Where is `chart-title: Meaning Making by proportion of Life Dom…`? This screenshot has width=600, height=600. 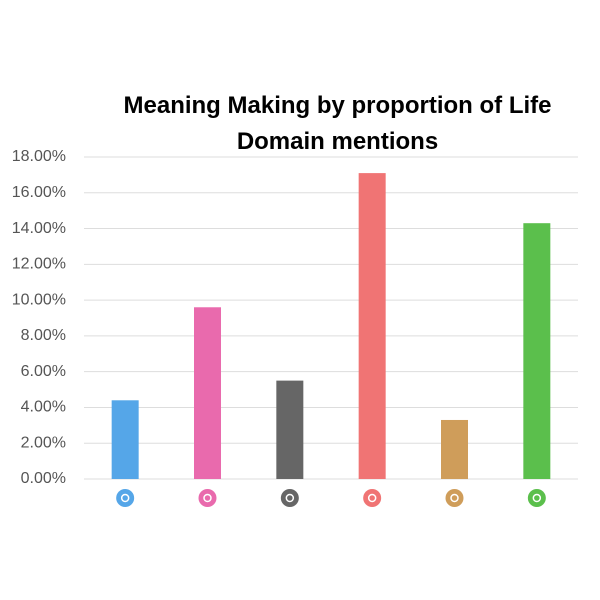
chart-title: Meaning Making by proportion of Life Dom… is located at coordinates (337, 123).